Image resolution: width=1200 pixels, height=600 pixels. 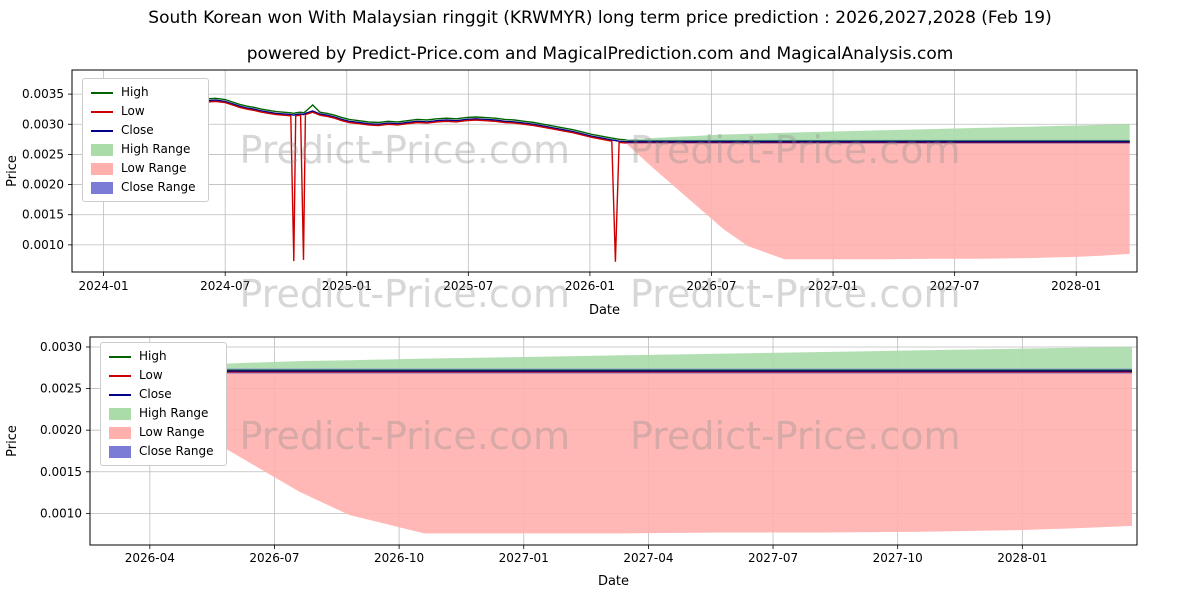 I want to click on svg-text: 2026-01, so click(x=590, y=286).